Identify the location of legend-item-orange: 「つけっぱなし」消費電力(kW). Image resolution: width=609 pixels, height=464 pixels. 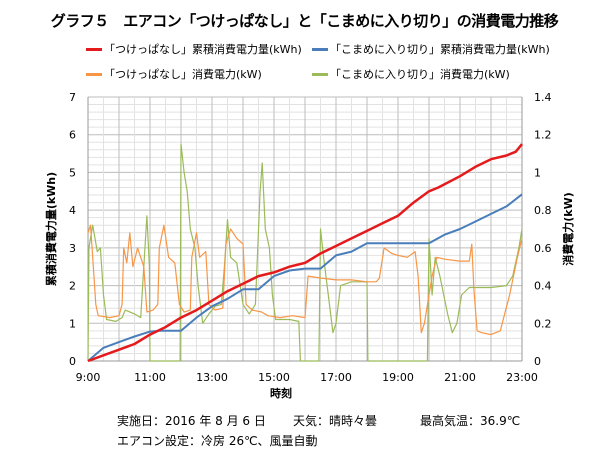
(174, 74).